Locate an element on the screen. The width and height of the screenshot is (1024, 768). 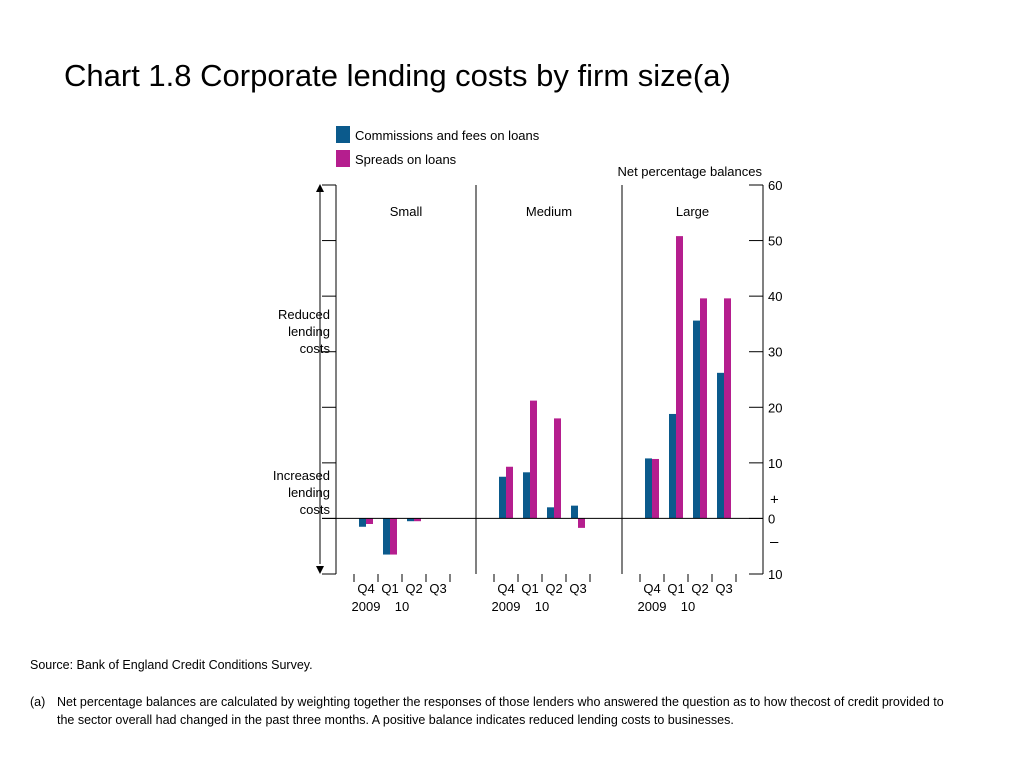
y-tick-label: 50 is located at coordinates (775, 241).